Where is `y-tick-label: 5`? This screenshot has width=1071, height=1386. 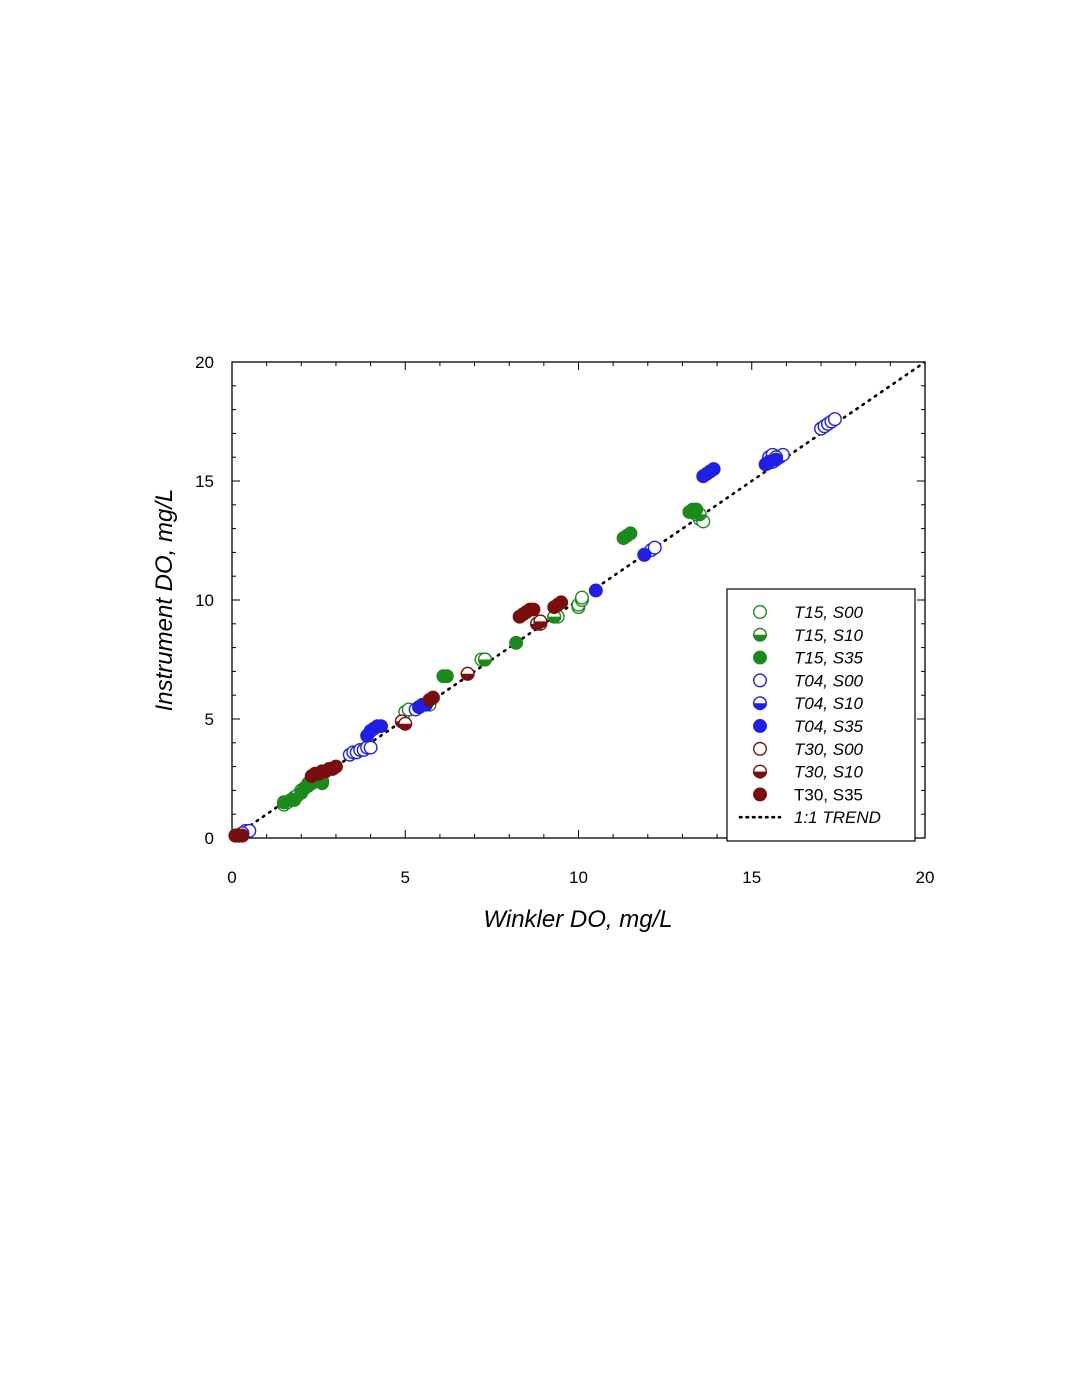
y-tick-label: 5 is located at coordinates (209, 719).